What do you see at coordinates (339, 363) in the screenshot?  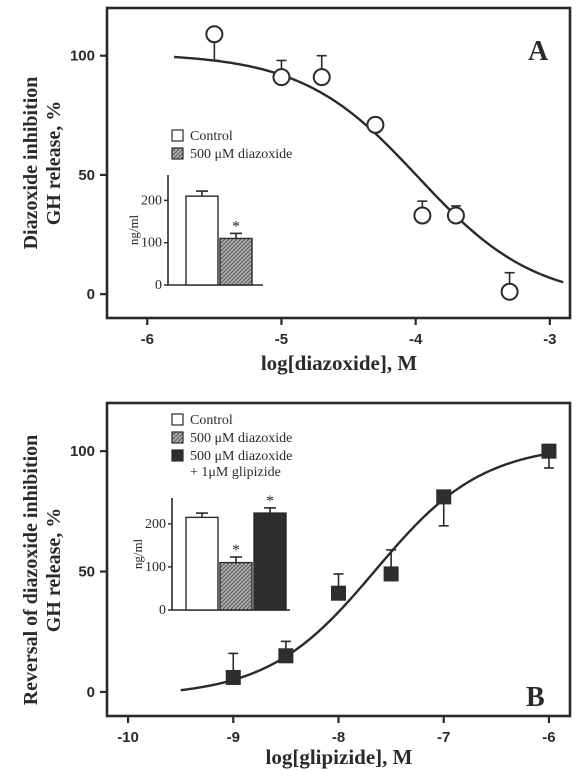 I see `x-axis-label-a: log[diazoxide], M` at bounding box center [339, 363].